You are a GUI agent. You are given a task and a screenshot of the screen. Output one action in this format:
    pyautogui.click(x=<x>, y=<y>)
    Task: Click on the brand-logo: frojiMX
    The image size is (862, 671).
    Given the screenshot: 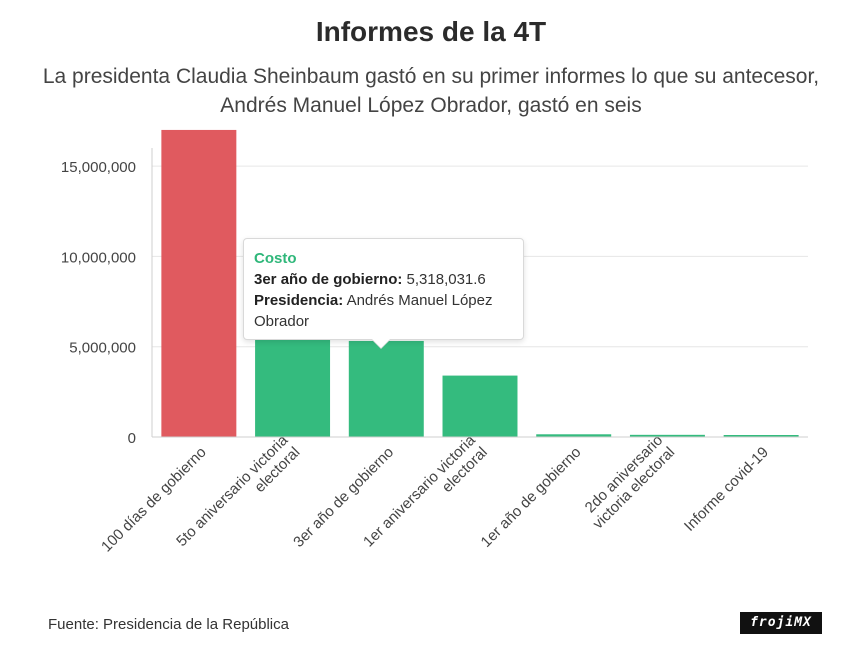 What is the action you would take?
    pyautogui.click(x=781, y=623)
    